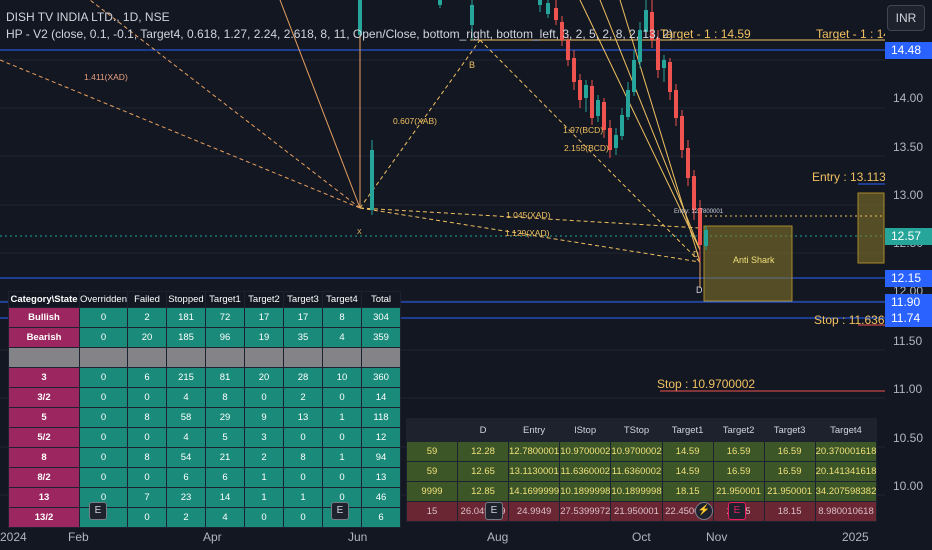 Image resolution: width=932 pixels, height=550 pixels. I want to click on trade-header-cell: Target4, so click(846, 430).